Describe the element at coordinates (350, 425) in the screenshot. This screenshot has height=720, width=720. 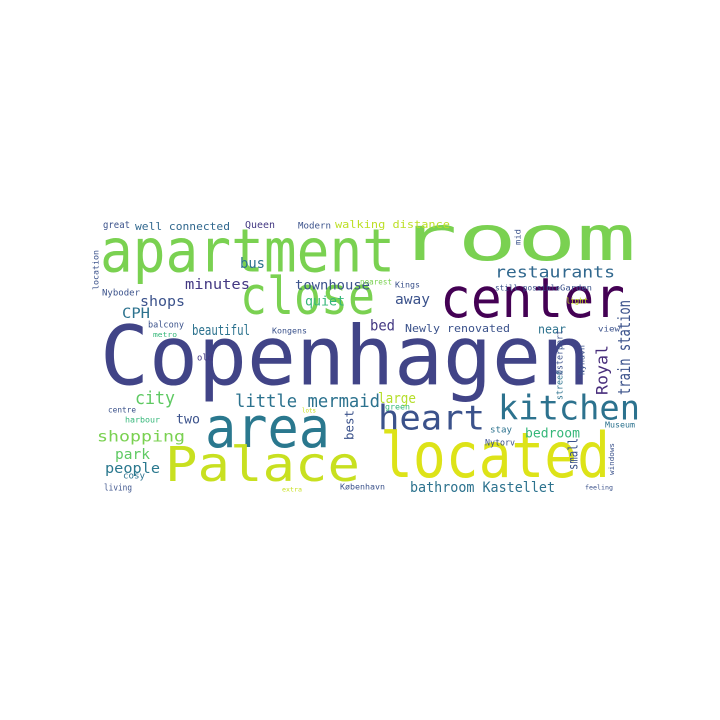
I see `word: best` at that location.